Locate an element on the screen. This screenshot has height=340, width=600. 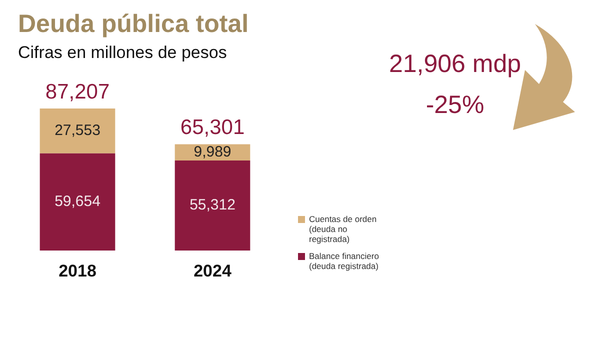
text: 21,906 mdp is located at coordinates (455, 64).